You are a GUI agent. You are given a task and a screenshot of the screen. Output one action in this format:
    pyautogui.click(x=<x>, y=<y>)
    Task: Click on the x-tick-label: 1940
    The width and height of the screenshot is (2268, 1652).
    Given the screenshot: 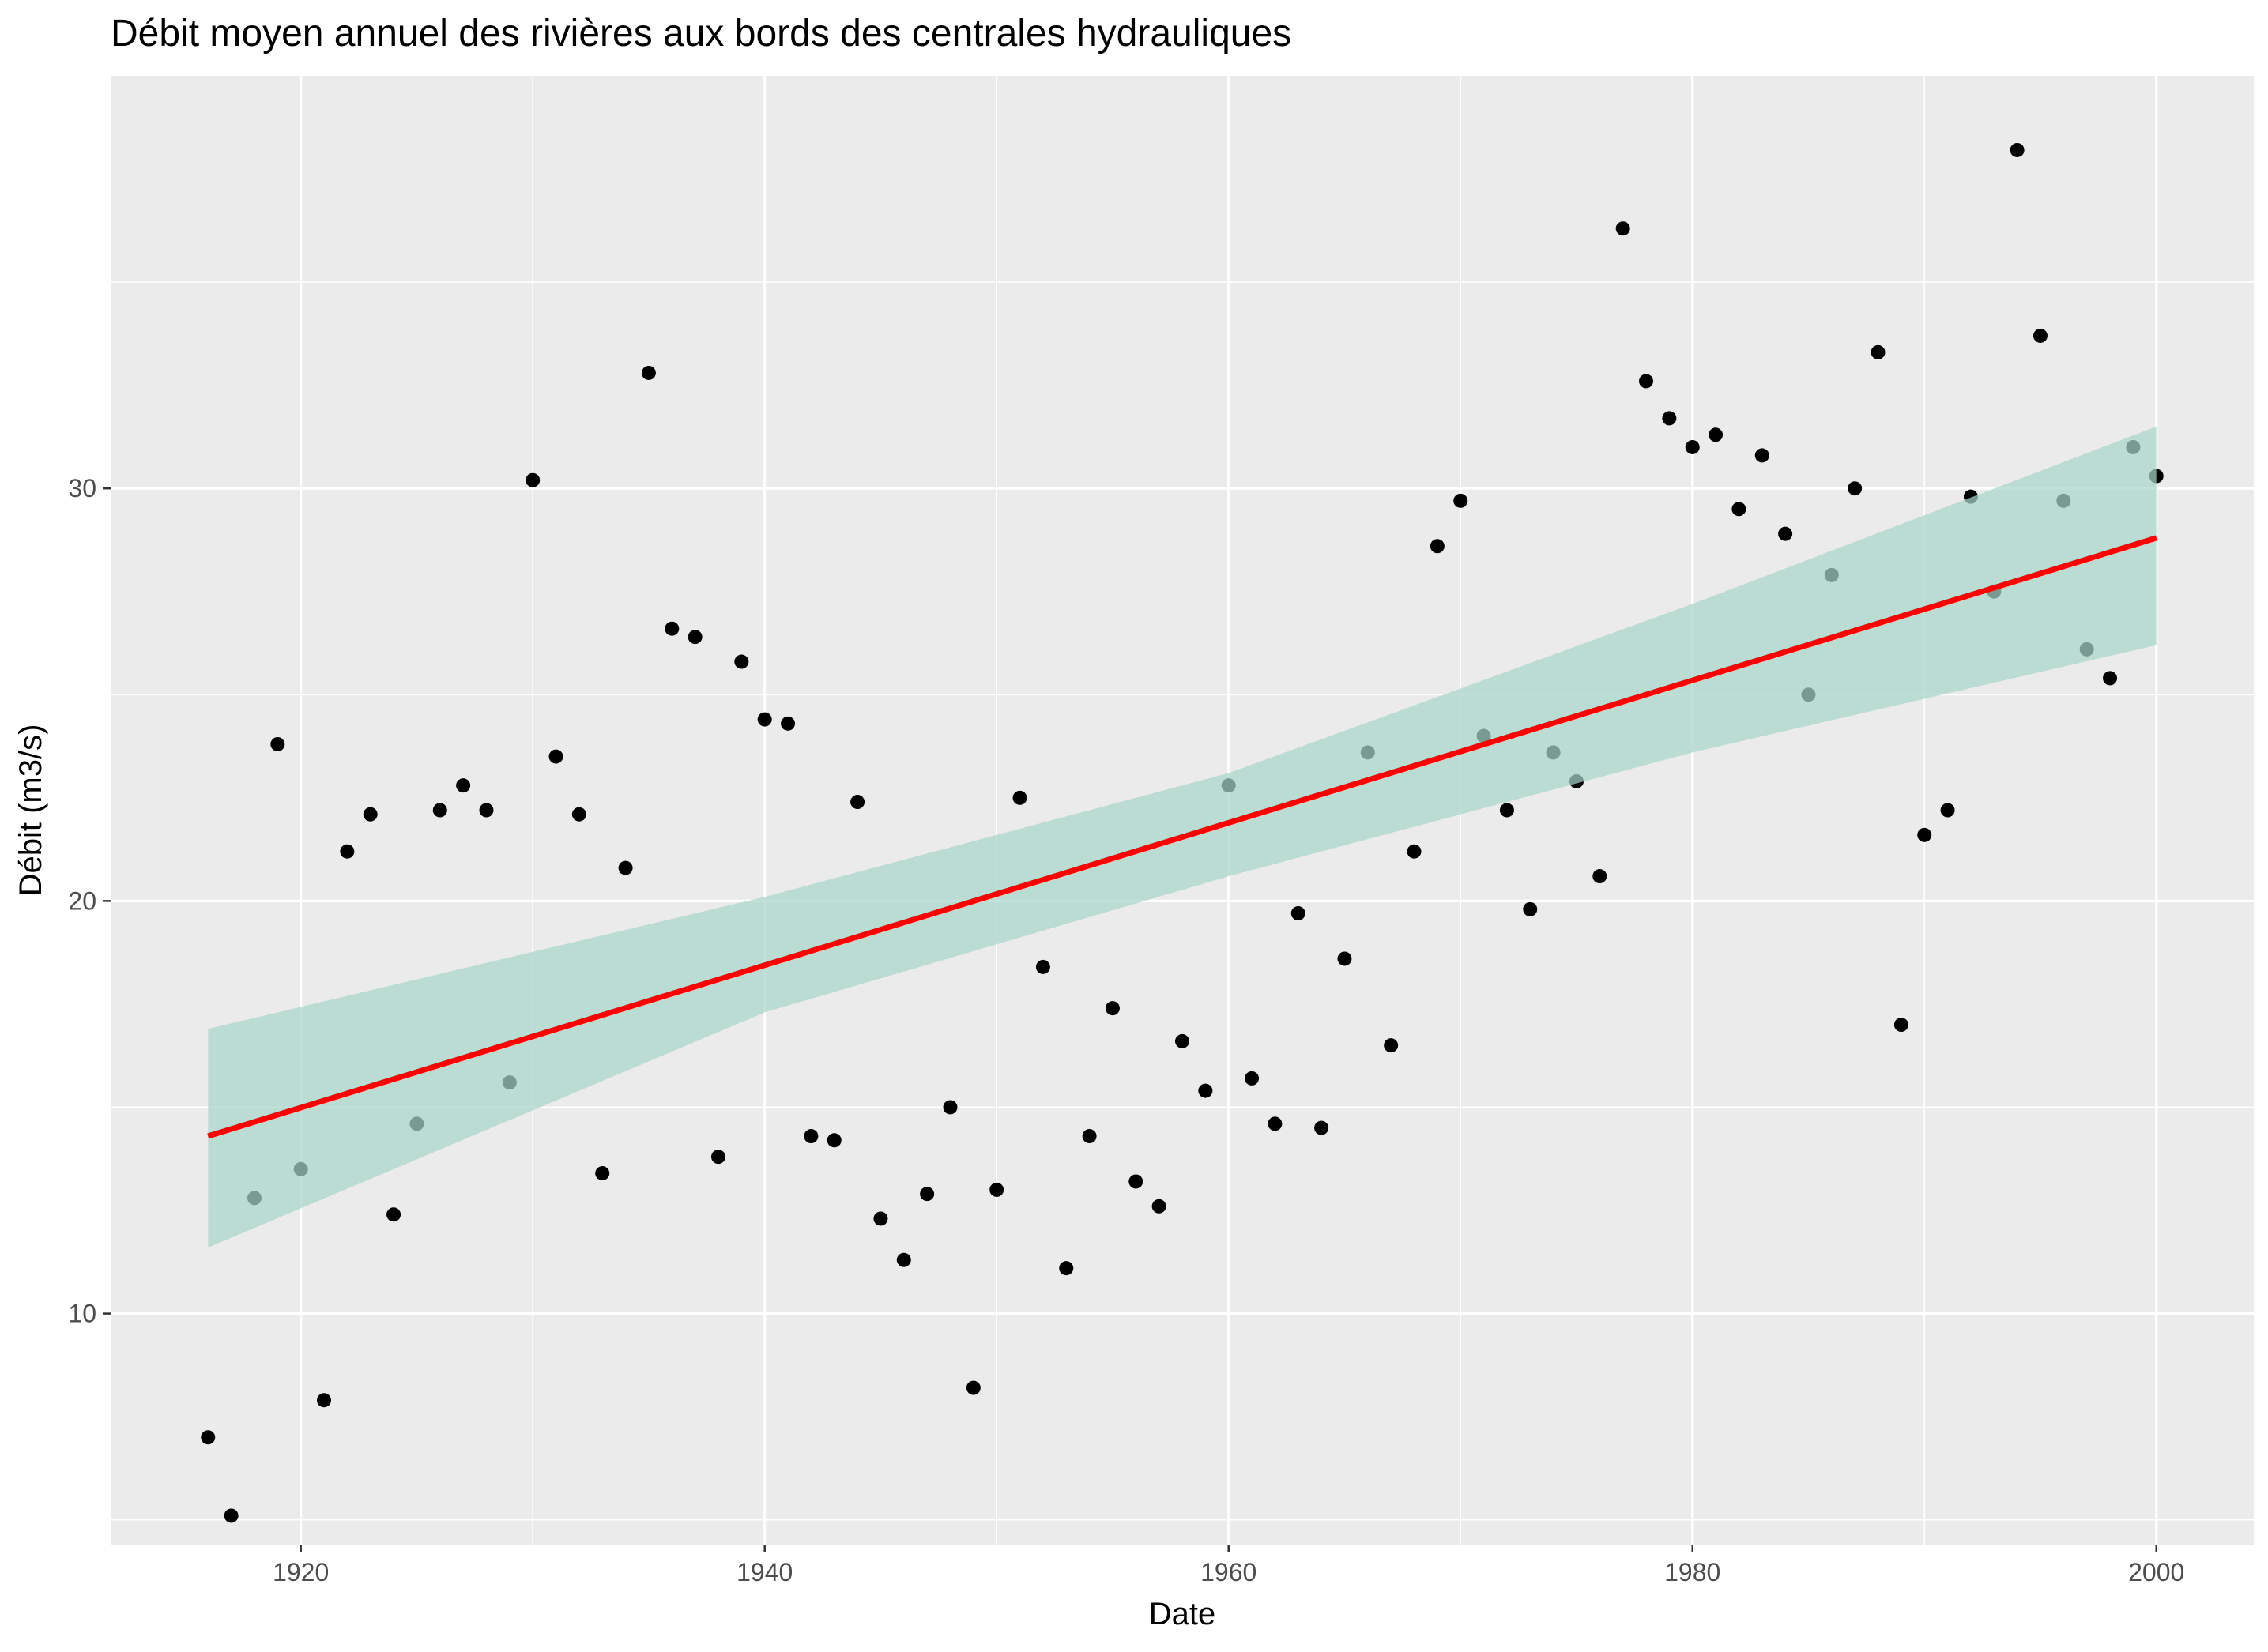 What is the action you would take?
    pyautogui.click(x=765, y=1572)
    